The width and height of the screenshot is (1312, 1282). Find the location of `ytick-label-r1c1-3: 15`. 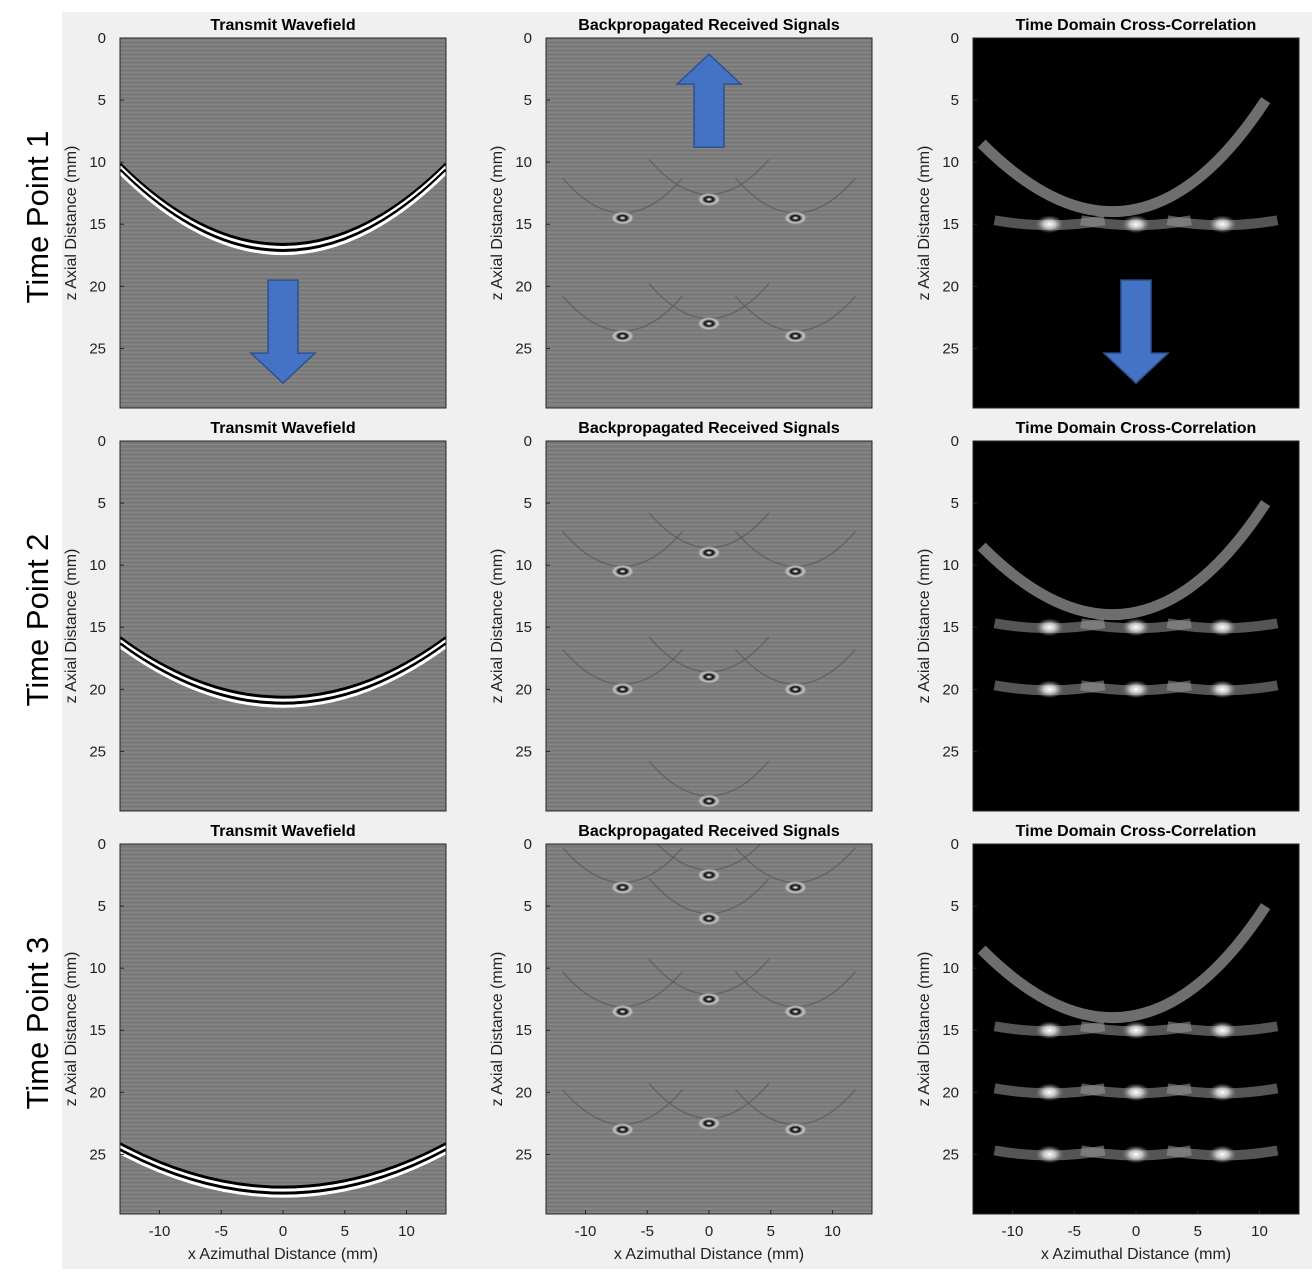

ytick-label-r1c1-3: 15 is located at coordinates (97, 224).